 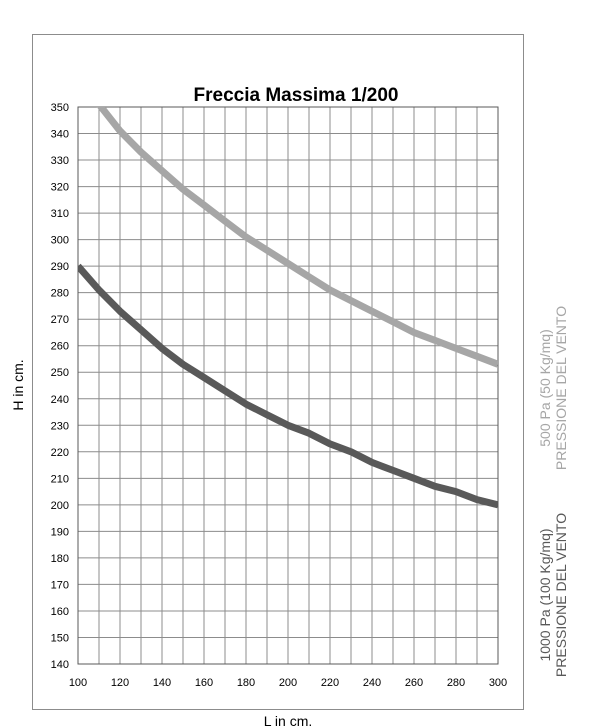 I want to click on x-tick-label: 280, so click(x=456, y=683).